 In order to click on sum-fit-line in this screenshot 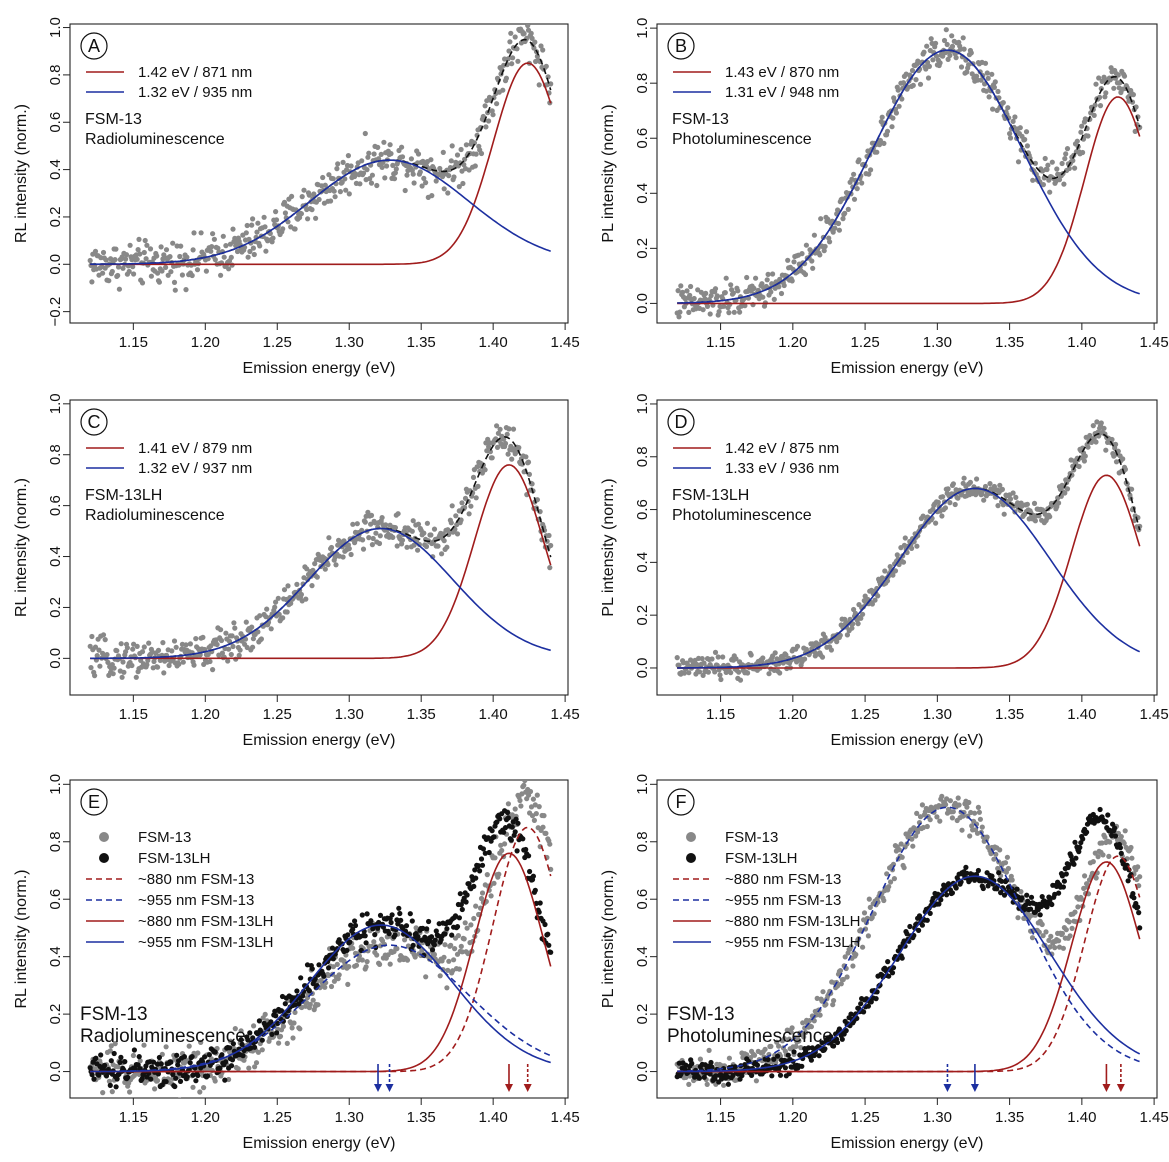, I will do `click(321, 151)`.